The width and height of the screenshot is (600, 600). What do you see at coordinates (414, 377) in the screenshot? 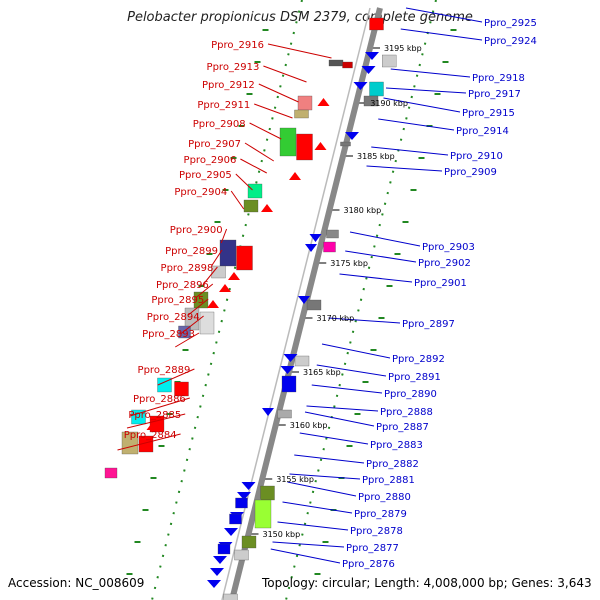
I see `reverse-gene-label: Ppro_2891` at bounding box center [414, 377].